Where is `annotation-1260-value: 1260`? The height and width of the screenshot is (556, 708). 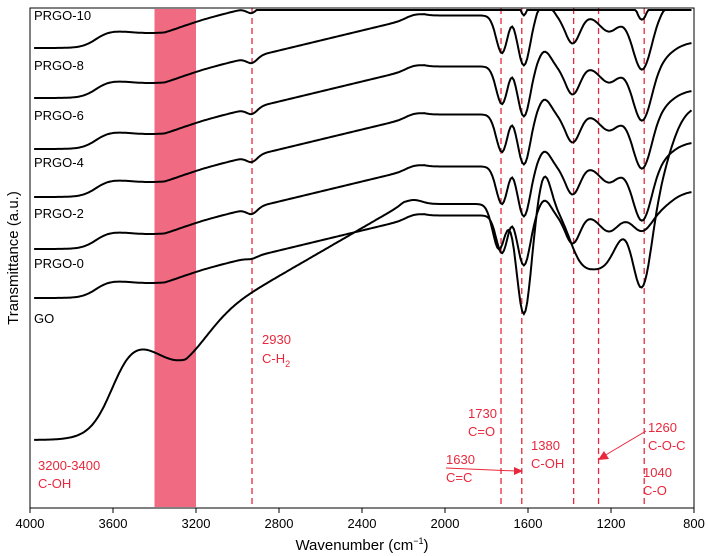
annotation-1260-value: 1260 is located at coordinates (662, 427).